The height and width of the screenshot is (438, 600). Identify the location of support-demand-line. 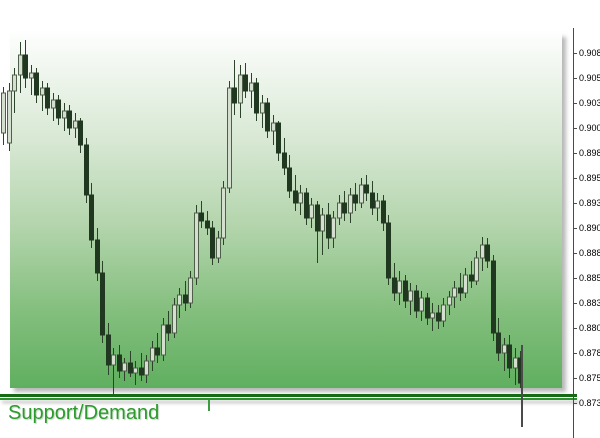
(288, 395).